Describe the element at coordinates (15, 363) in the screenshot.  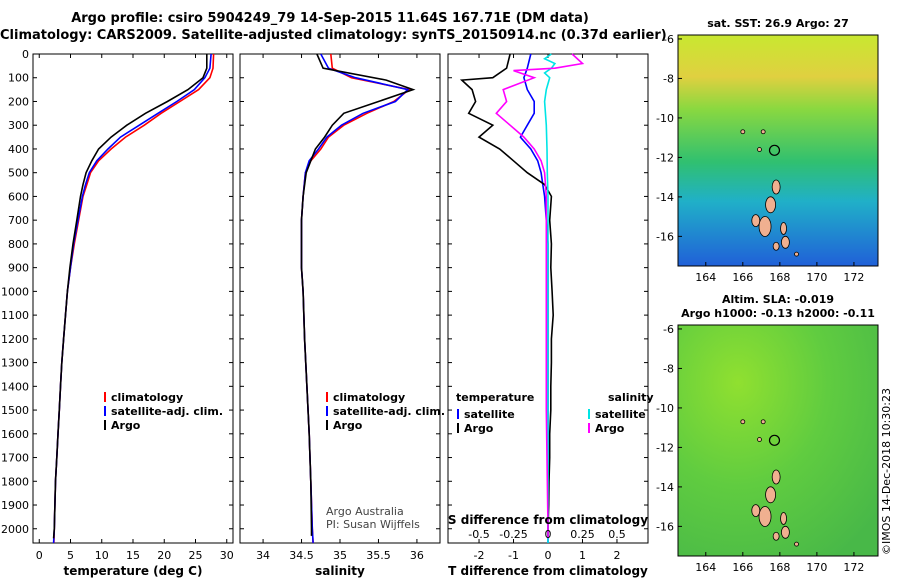
I see `y-tick-label: 1300` at that location.